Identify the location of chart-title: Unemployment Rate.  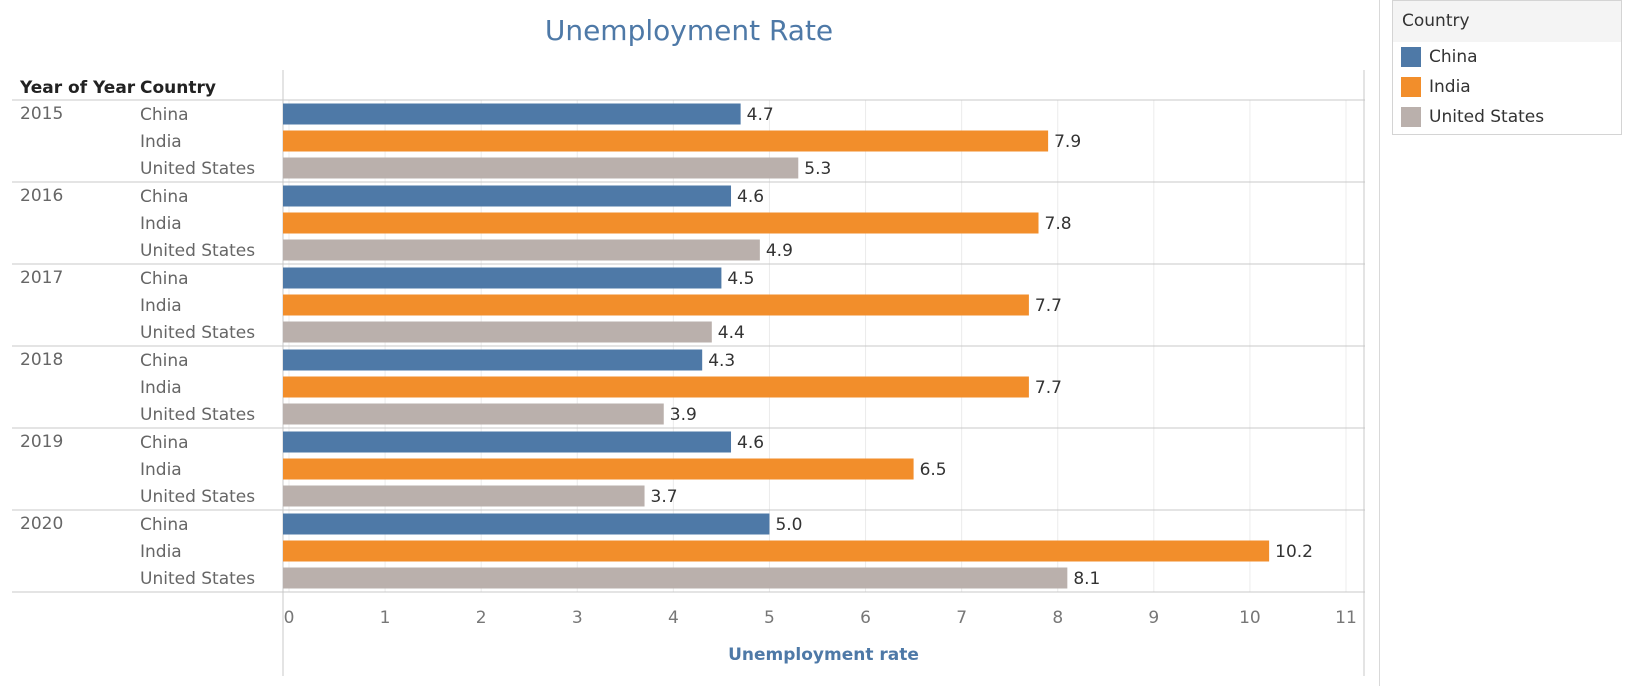
(689, 30).